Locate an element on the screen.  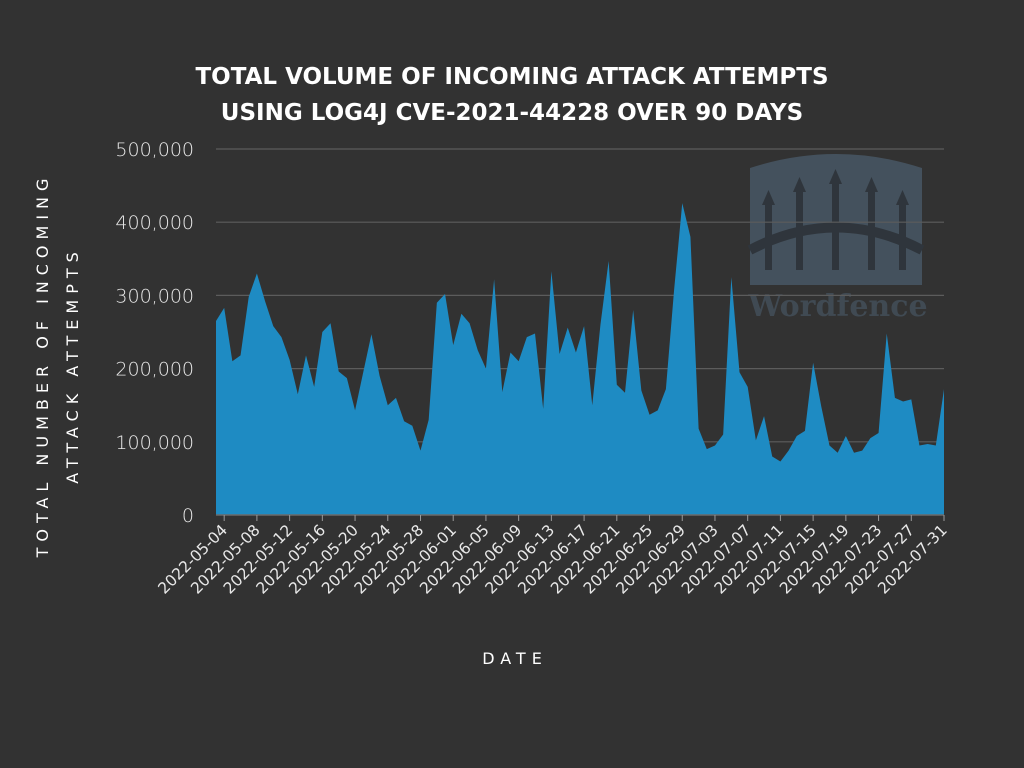
y-tick-label: 100,000 is located at coordinates (154, 443).